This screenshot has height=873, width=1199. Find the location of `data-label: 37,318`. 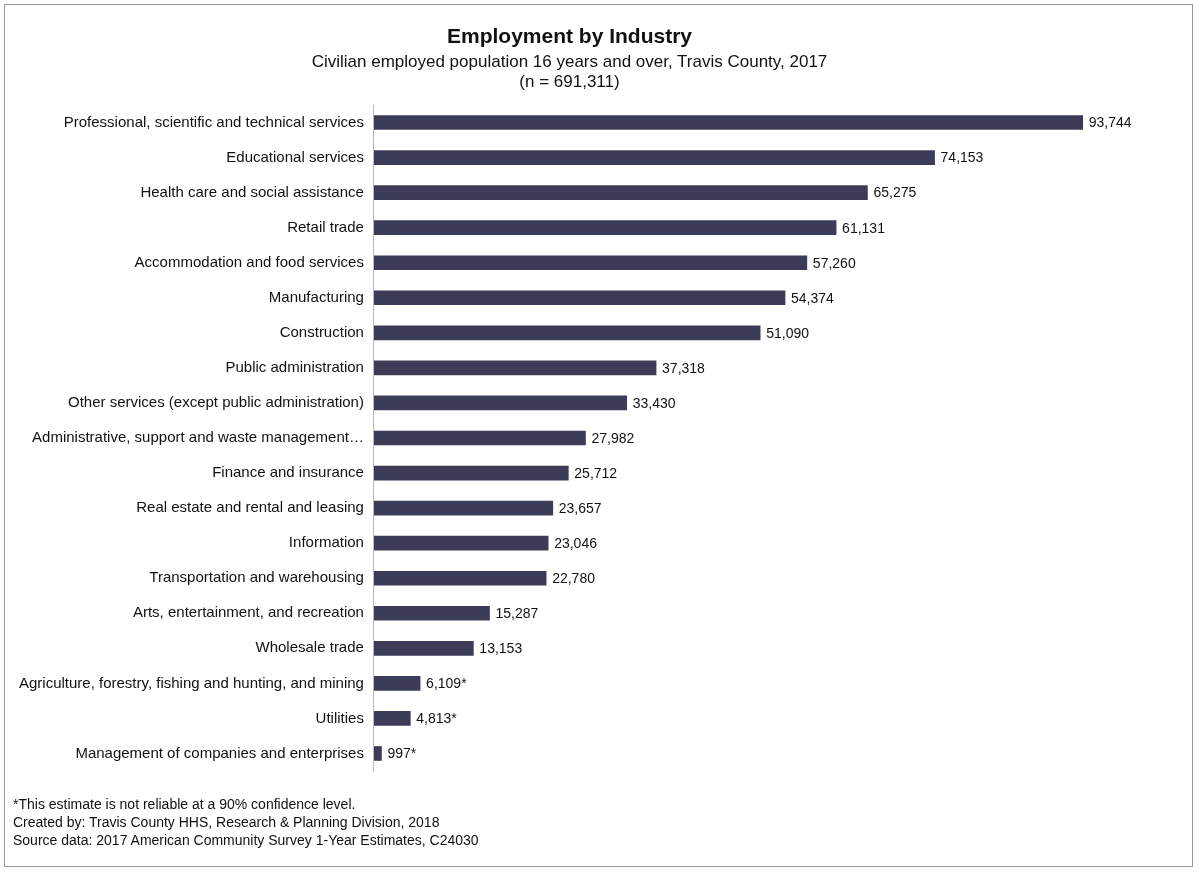

data-label: 37,318 is located at coordinates (684, 367).